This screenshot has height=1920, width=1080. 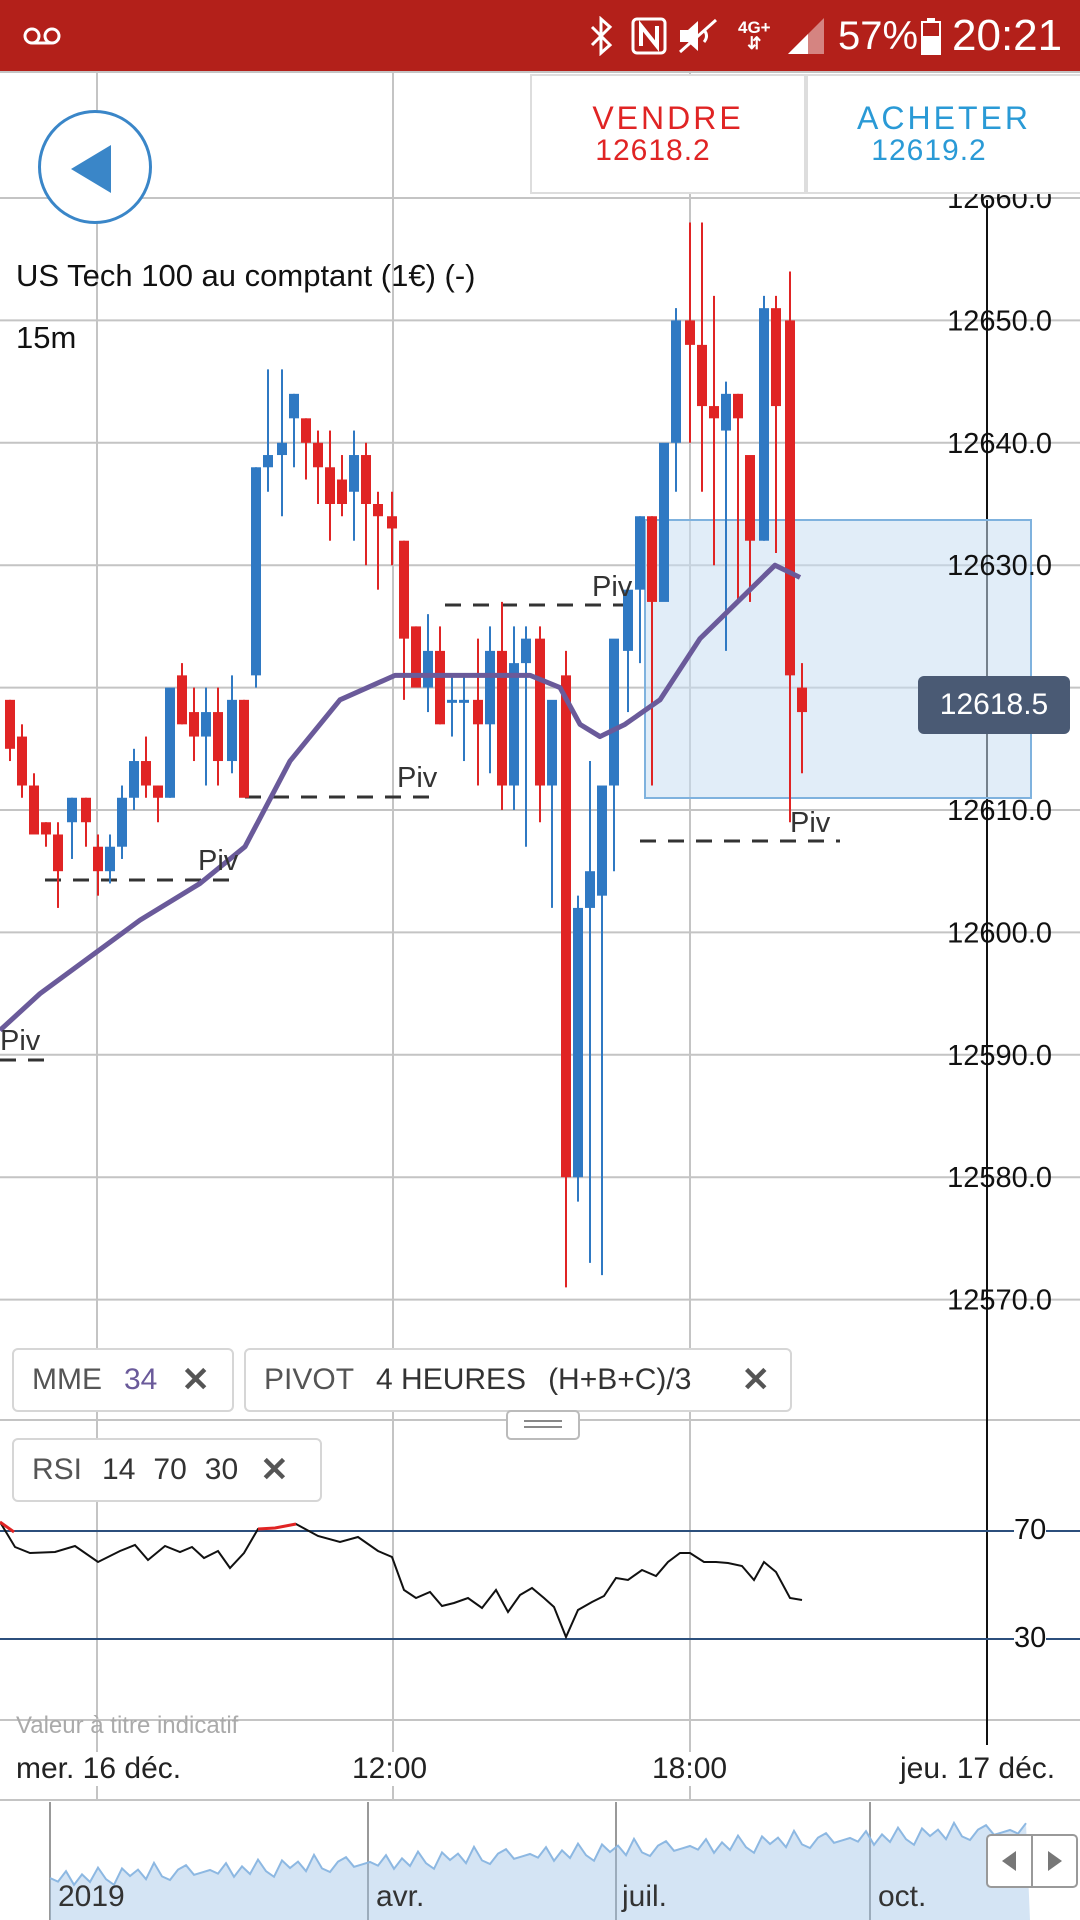 What do you see at coordinates (902, 1896) in the screenshot?
I see `navigator-label-oct: oct.` at bounding box center [902, 1896].